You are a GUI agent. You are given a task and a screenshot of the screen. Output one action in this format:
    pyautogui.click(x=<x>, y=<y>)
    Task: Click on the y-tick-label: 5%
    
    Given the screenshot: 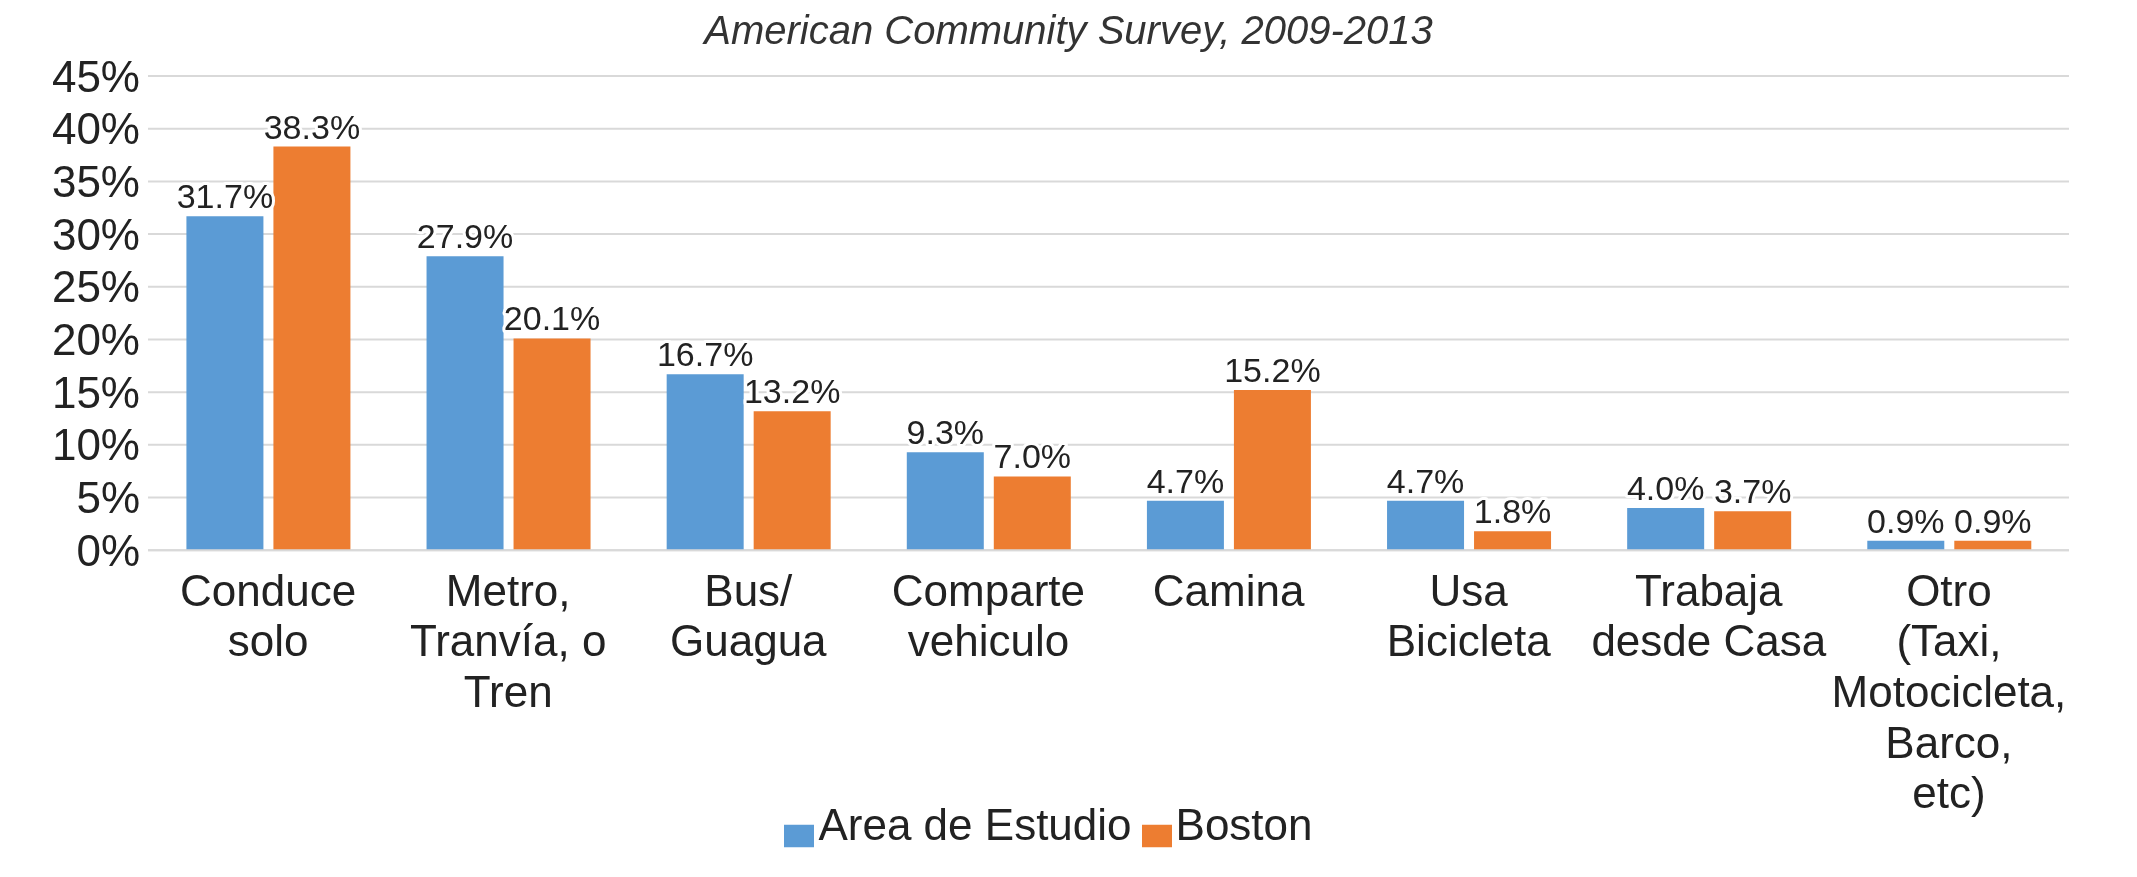 What is the action you would take?
    pyautogui.click(x=108, y=498)
    